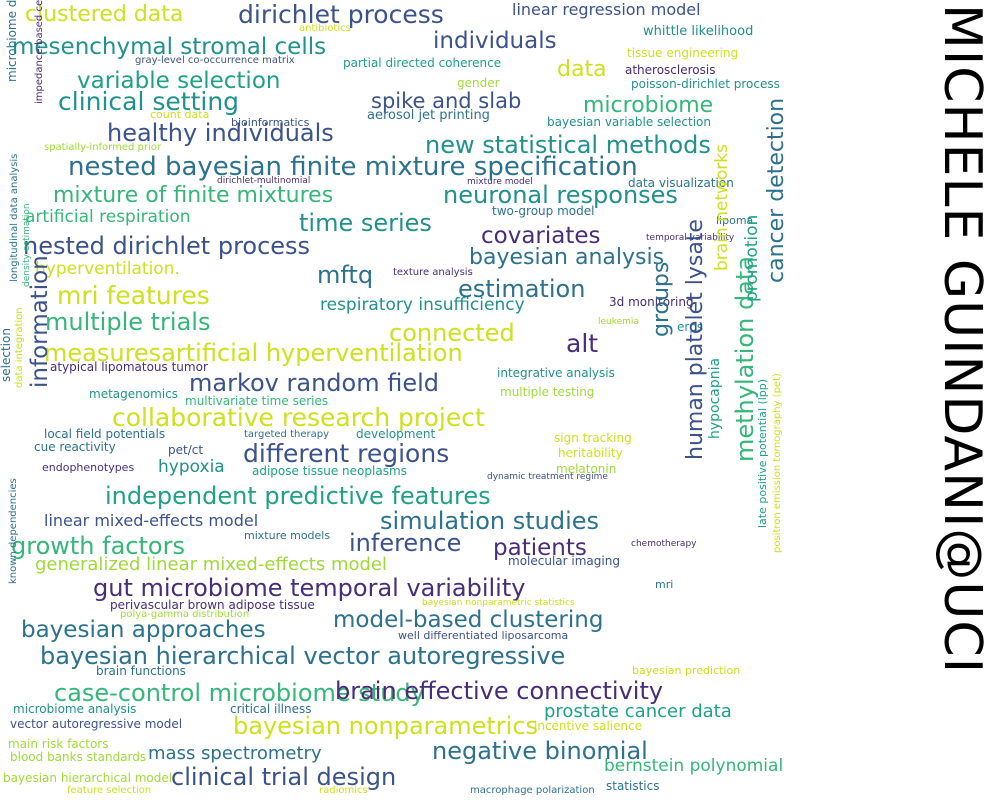  I want to click on cloud-word: human platelet lysate, so click(695, 339).